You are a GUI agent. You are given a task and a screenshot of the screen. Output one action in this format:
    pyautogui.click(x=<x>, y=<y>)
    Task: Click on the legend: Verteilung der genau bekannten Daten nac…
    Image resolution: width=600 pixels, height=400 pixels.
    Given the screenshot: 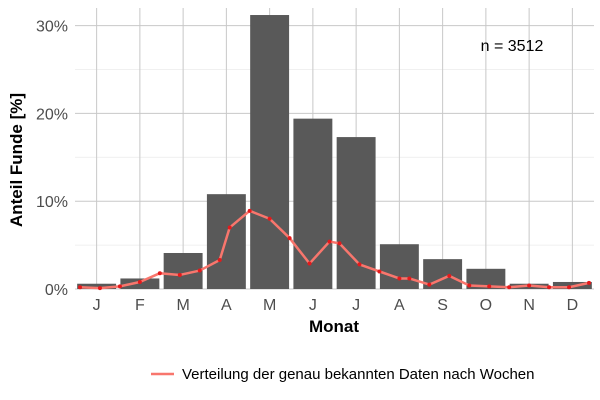 What is the action you would take?
    pyautogui.click(x=343, y=374)
    